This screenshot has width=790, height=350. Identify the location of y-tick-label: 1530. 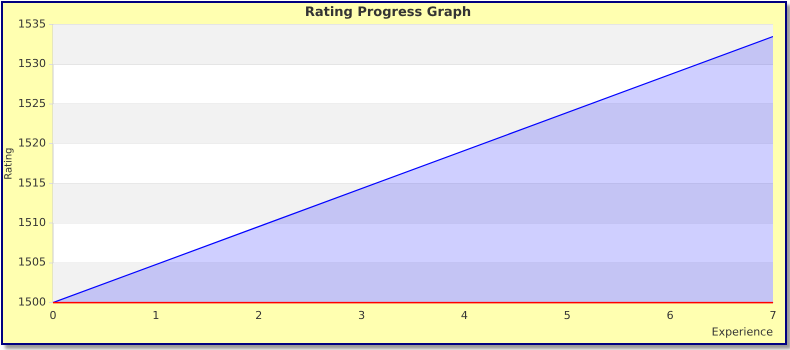
(32, 63).